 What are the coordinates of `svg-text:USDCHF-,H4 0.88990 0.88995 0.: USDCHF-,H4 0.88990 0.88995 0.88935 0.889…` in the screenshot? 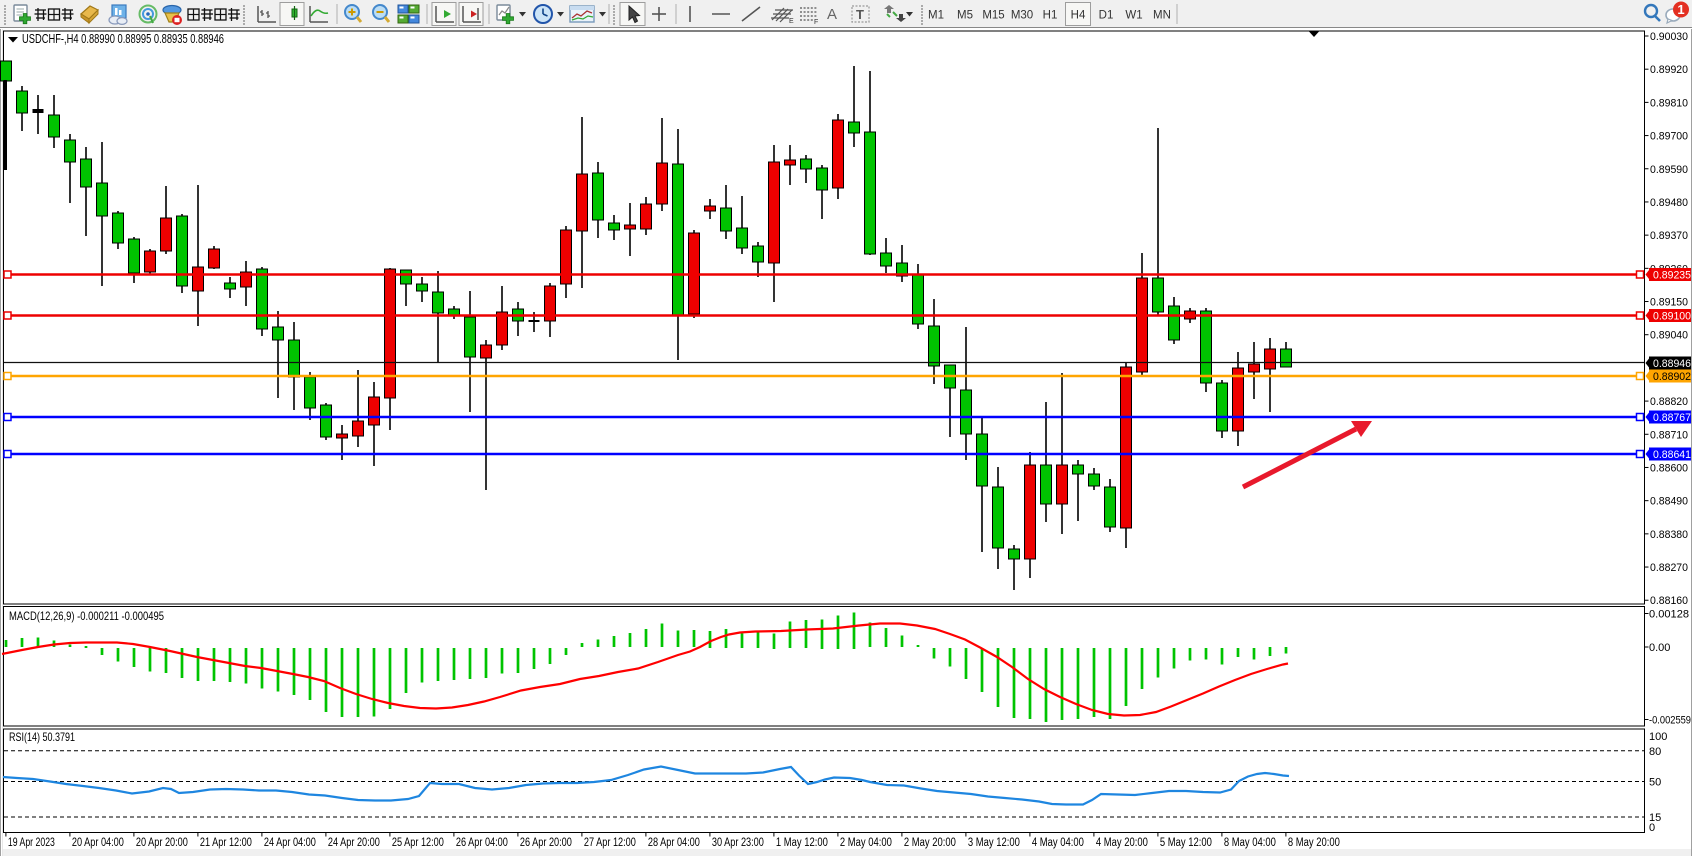 It's located at (123, 39).